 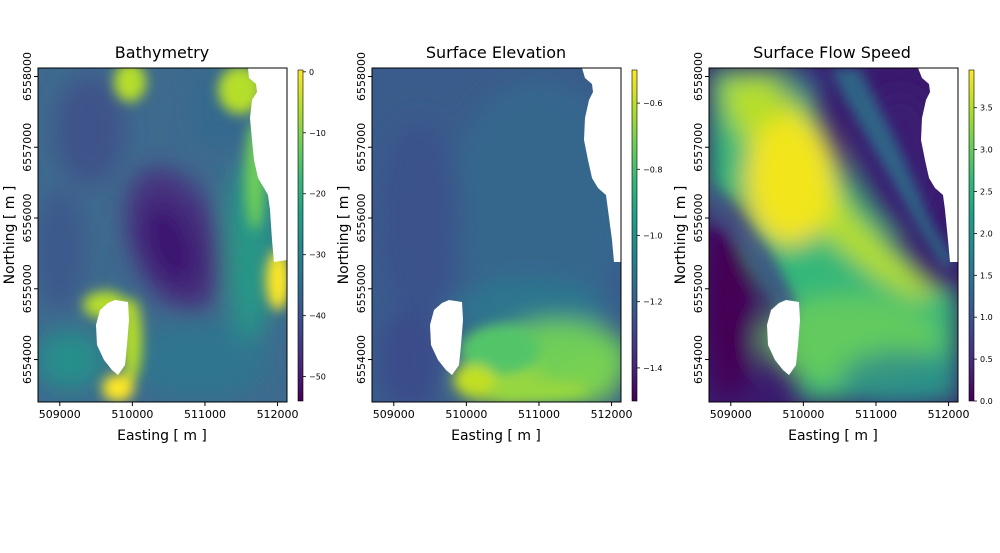 I want to click on colorbar-ticks: 0.0 0.5 1.0 1.5 2.0 2.5 3.0 3.5, so click(x=983, y=255).